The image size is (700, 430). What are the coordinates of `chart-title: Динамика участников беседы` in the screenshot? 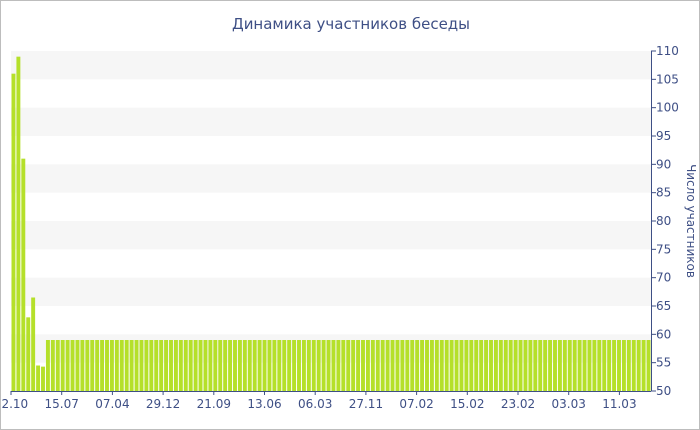 It's located at (351, 24).